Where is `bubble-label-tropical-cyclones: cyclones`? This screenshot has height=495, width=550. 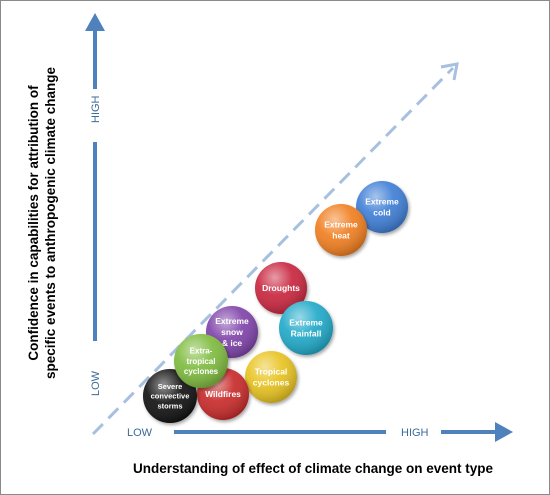
bubble-label-tropical-cyclones: cyclones is located at coordinates (271, 383).